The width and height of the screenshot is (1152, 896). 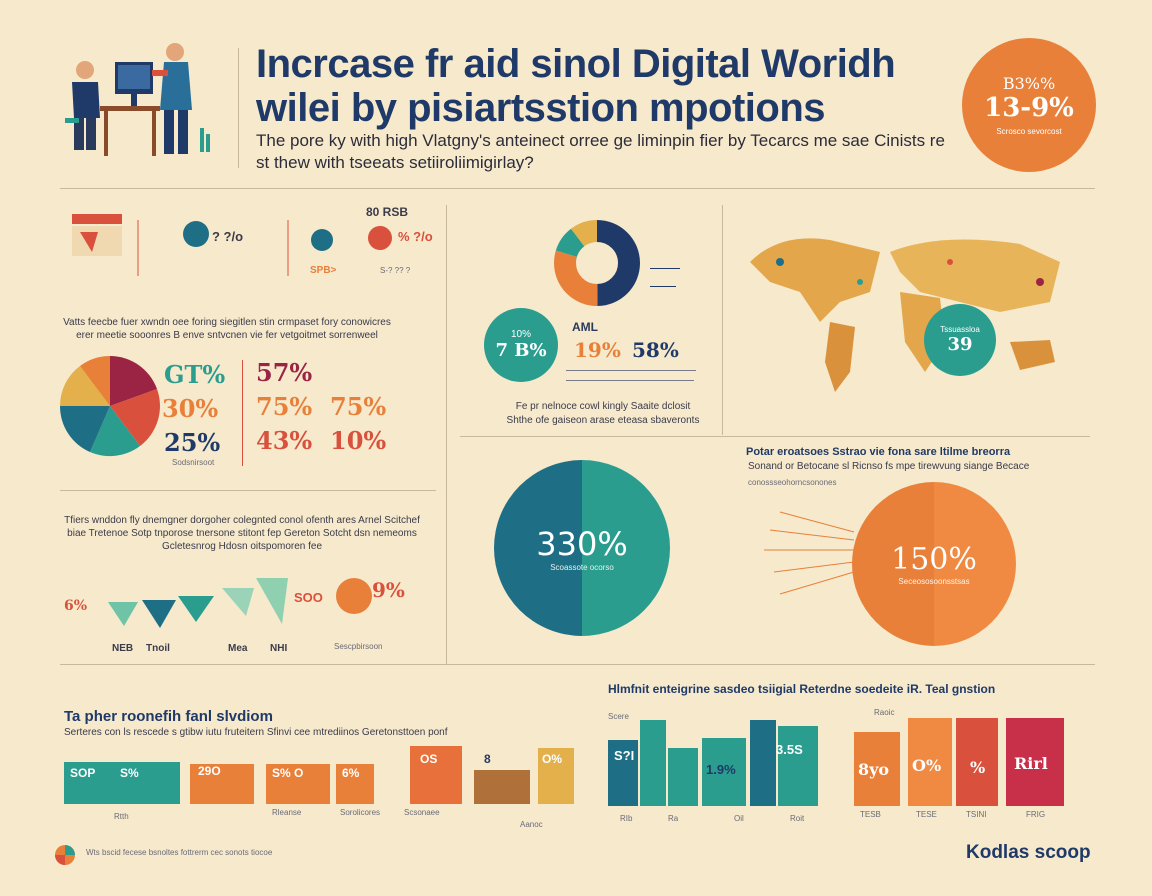 What do you see at coordinates (209, 771) in the screenshot?
I see `bl-val-3: 29O` at bounding box center [209, 771].